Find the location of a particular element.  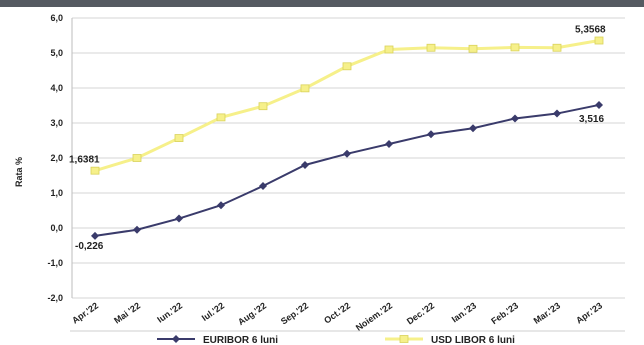

x-tick-label: Oct.'22 is located at coordinates (337, 312).